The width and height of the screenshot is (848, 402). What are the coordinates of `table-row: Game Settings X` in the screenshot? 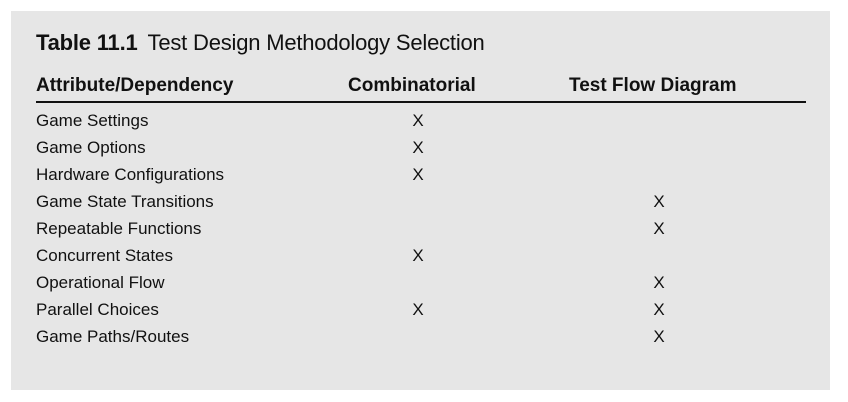 It's located at (421, 122).